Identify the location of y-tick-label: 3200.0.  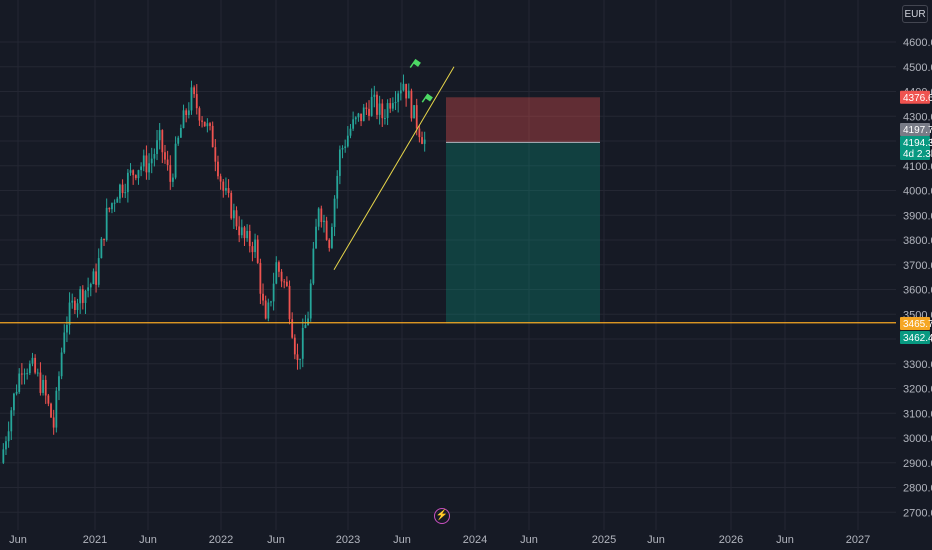
(917, 390).